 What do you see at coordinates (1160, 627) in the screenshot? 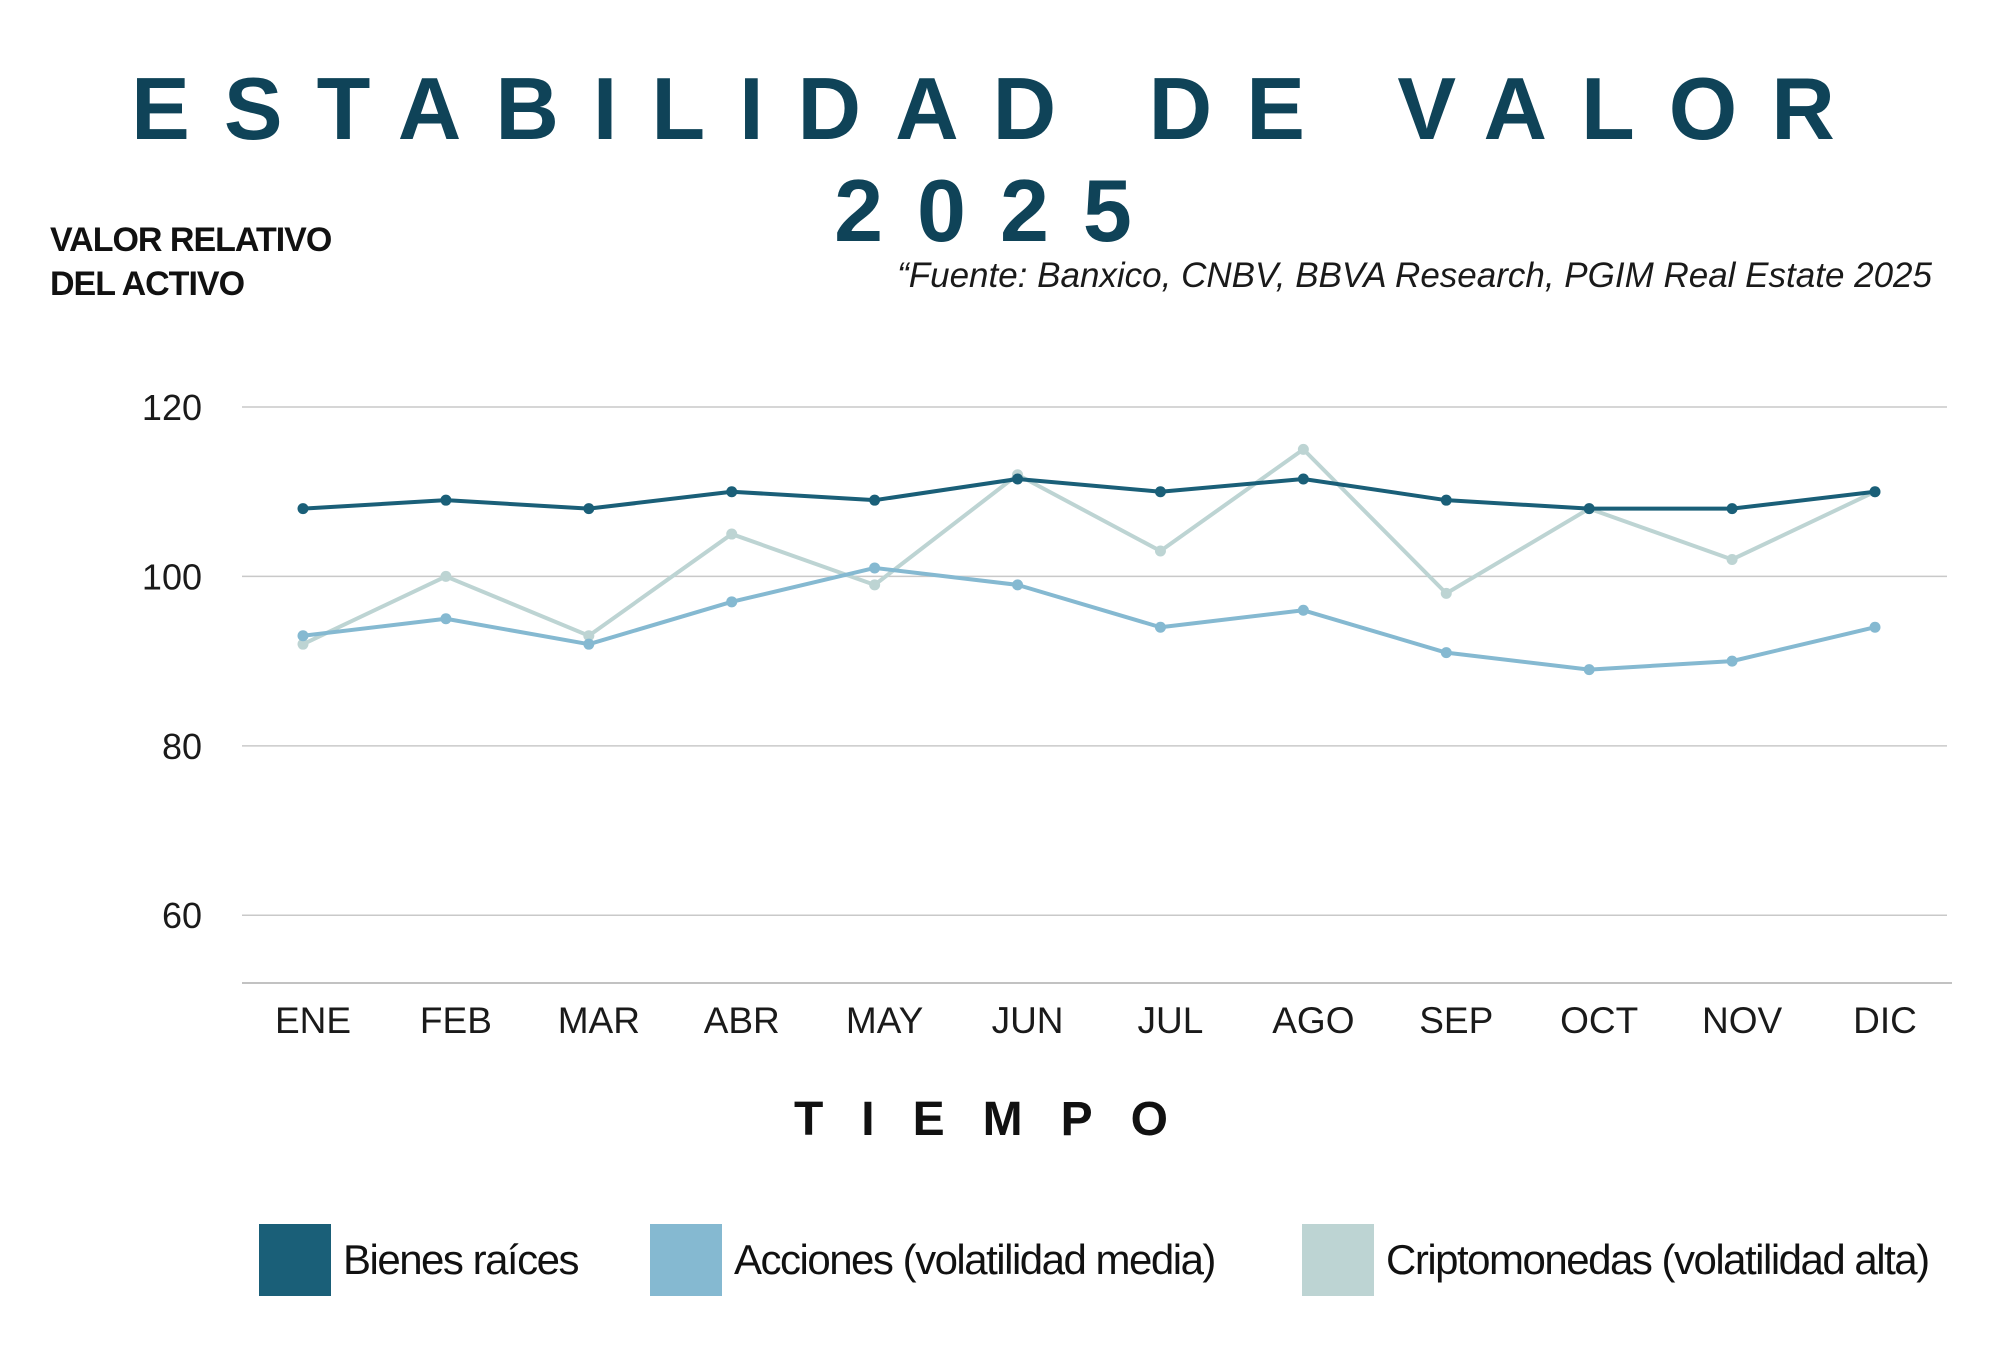
I see `data-point-2-jul` at bounding box center [1160, 627].